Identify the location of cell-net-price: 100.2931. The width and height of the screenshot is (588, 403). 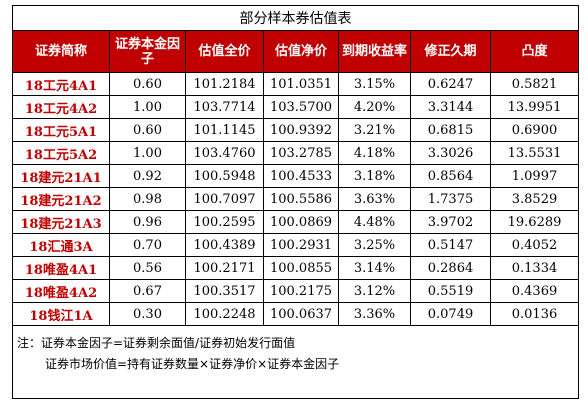
(301, 245).